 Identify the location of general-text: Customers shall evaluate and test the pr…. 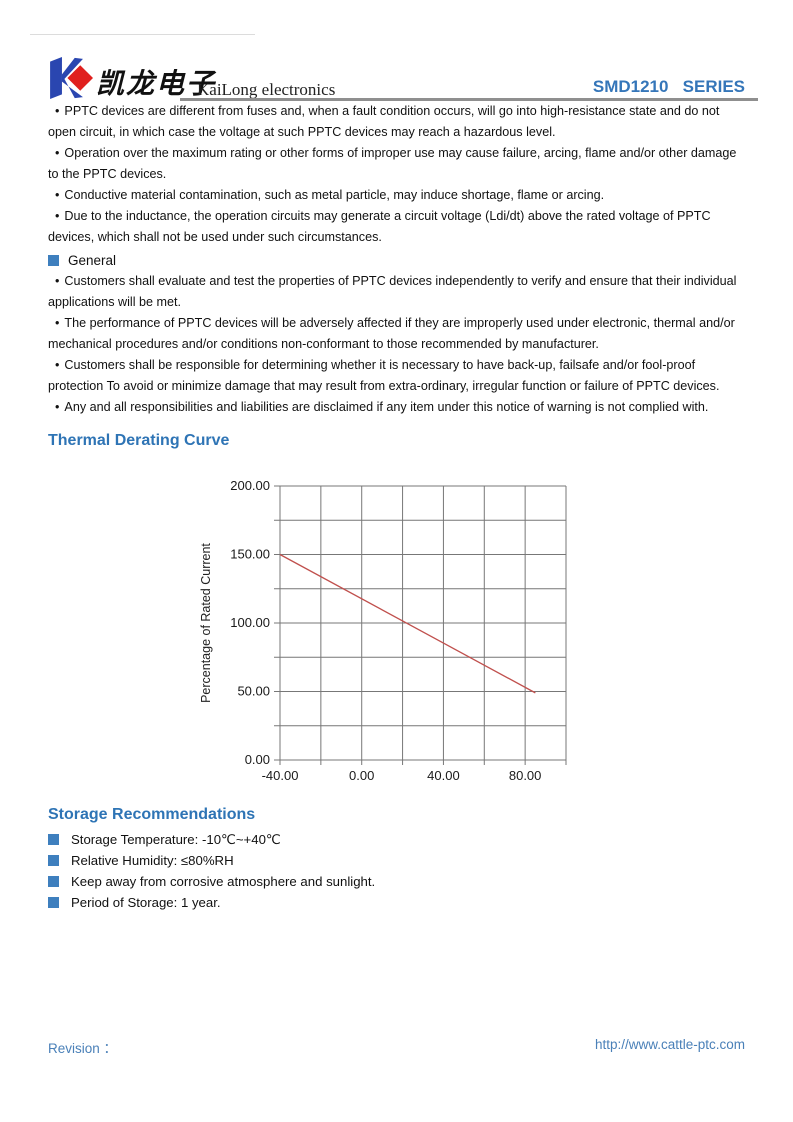
(392, 291).